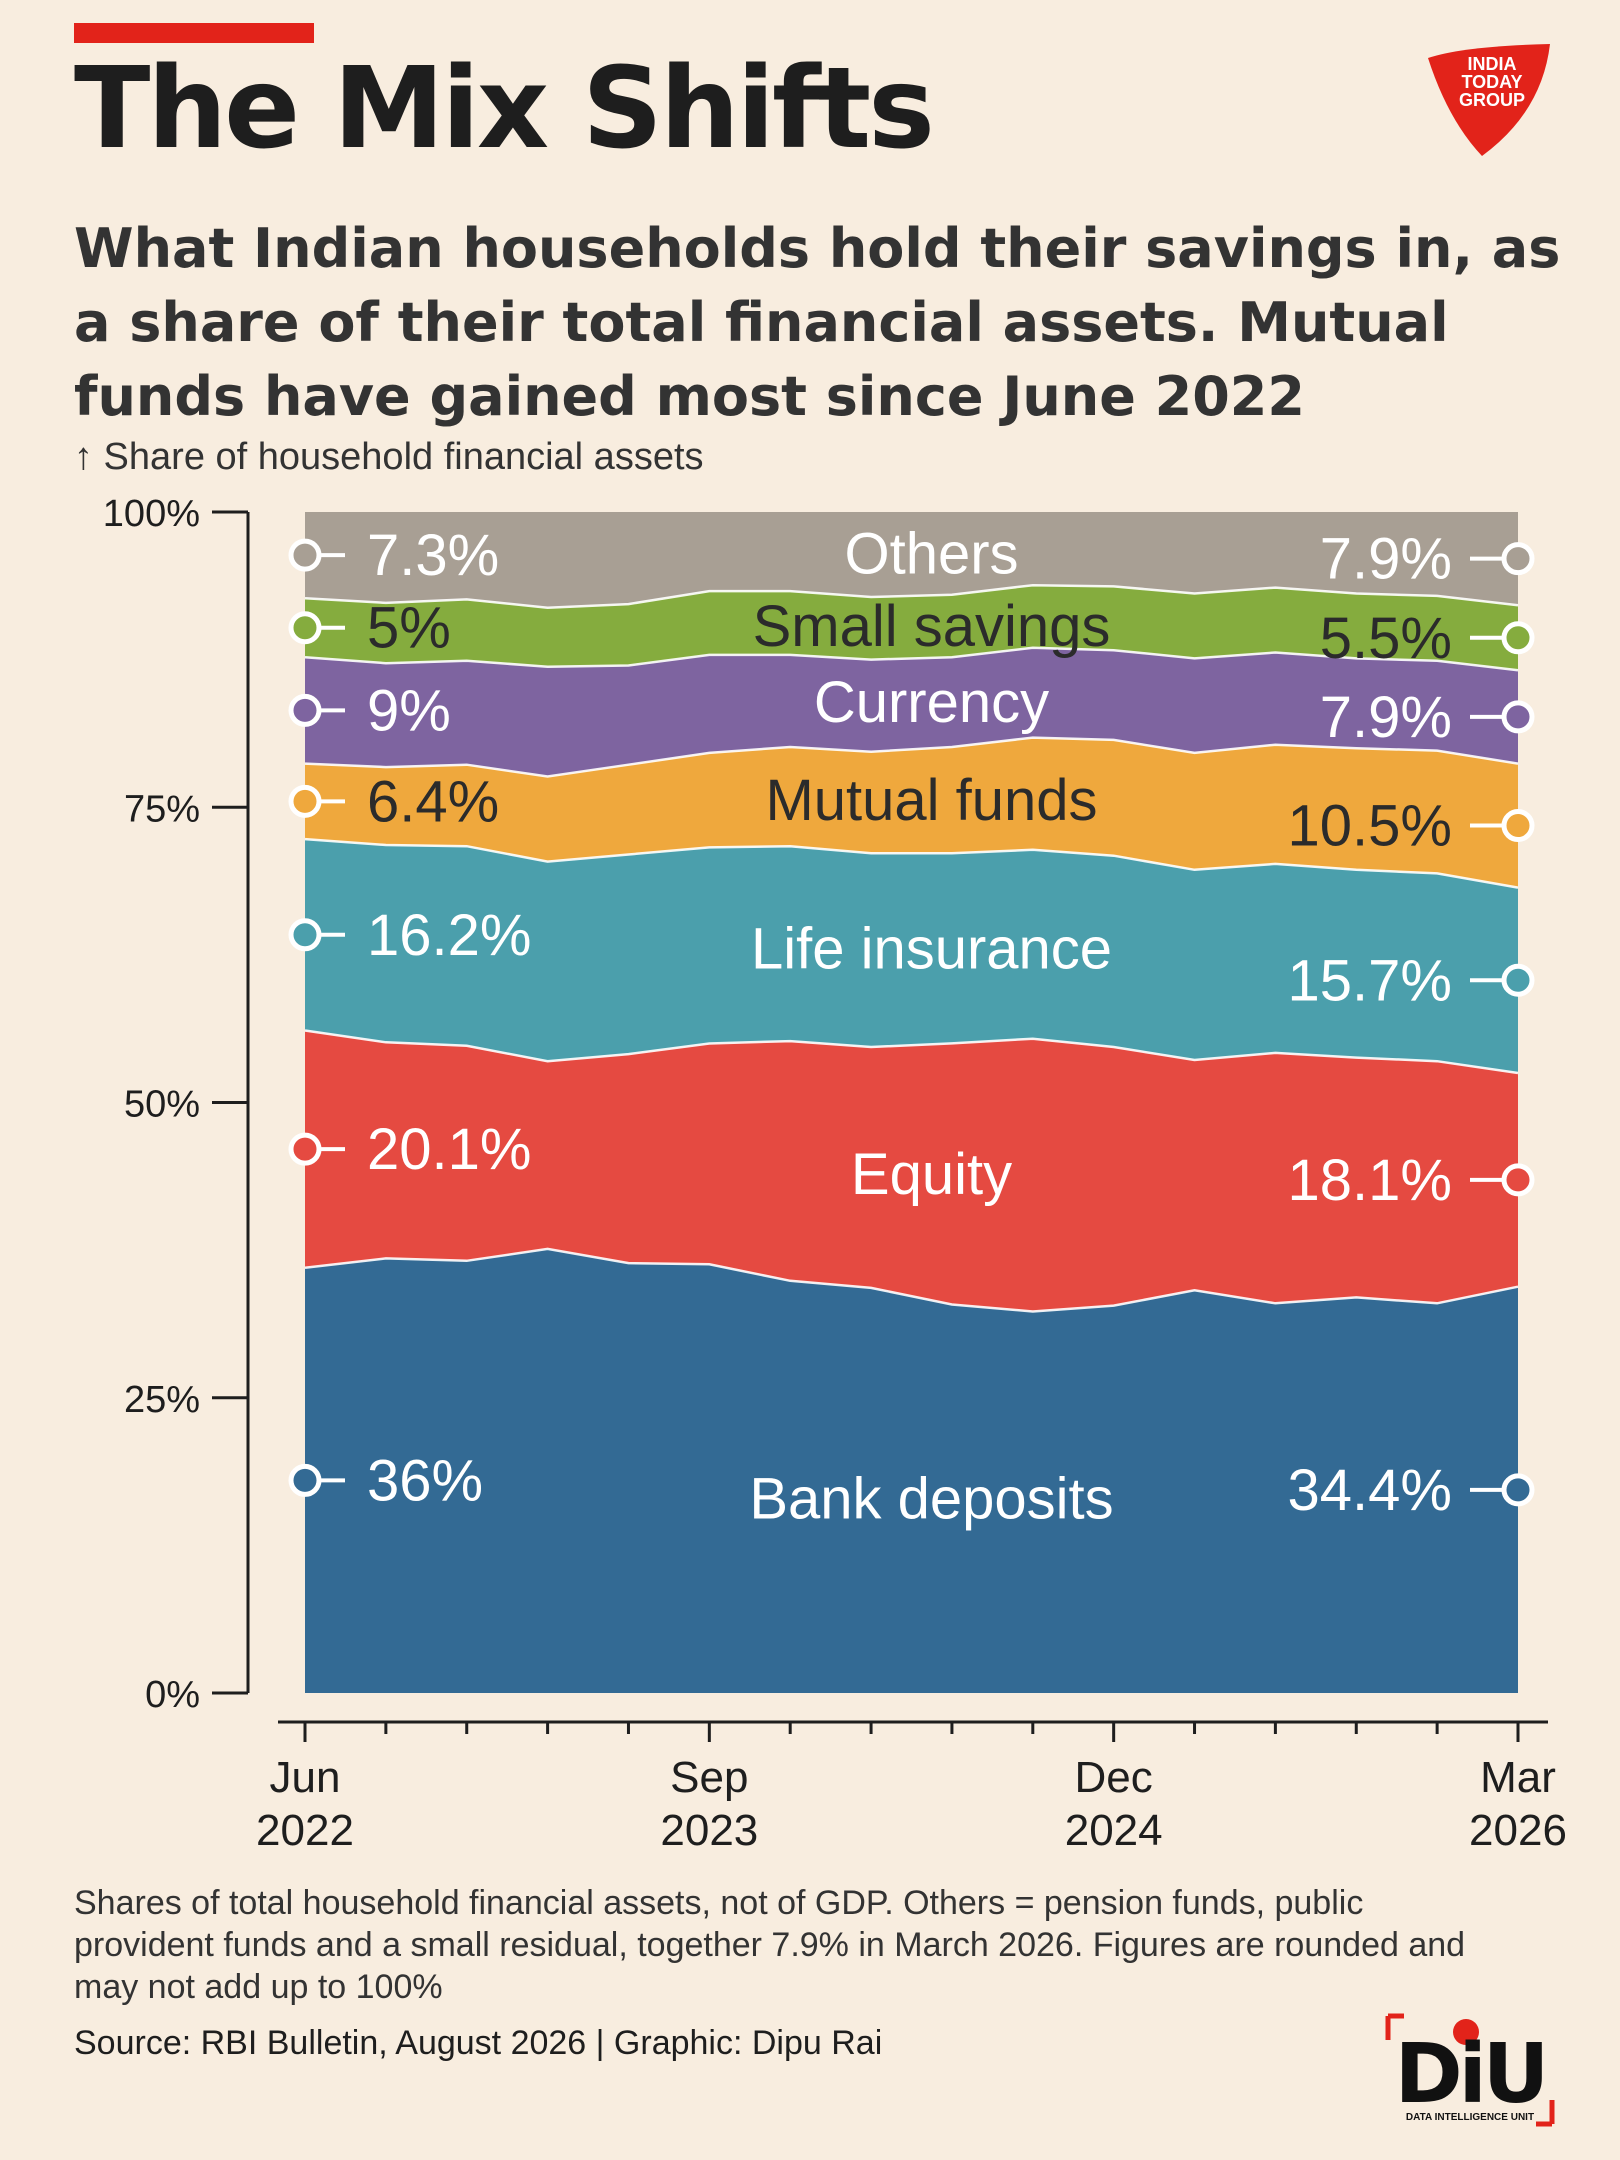 This screenshot has height=2160, width=1620. What do you see at coordinates (1370, 826) in the screenshot?
I see `end-value-label-mutual-funds: 10.5%` at bounding box center [1370, 826].